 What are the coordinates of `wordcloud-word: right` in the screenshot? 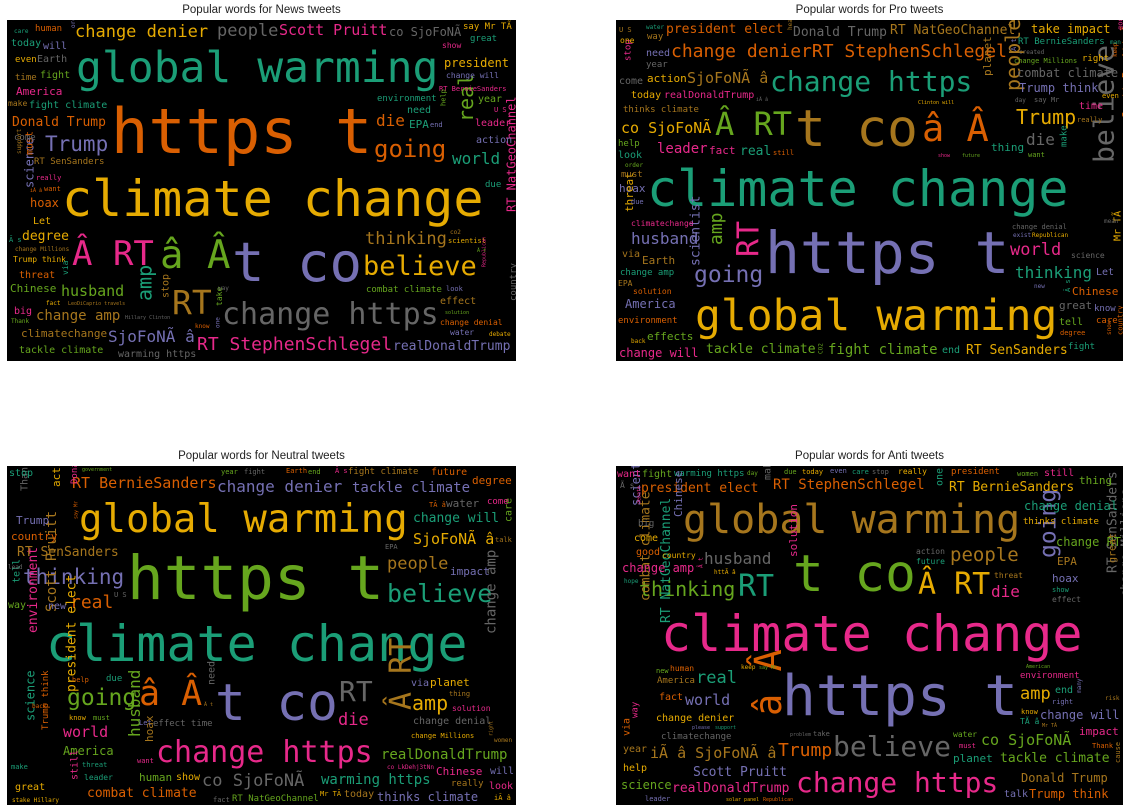 It's located at (491, 728).